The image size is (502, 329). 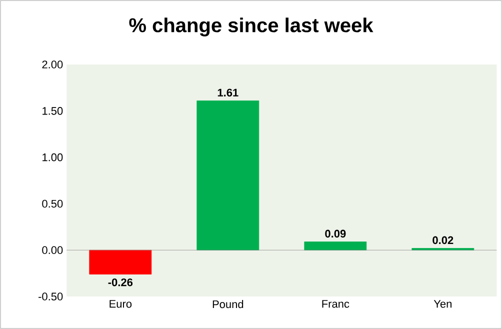 I want to click on y-tick-label: 0.00, so click(x=52, y=250).